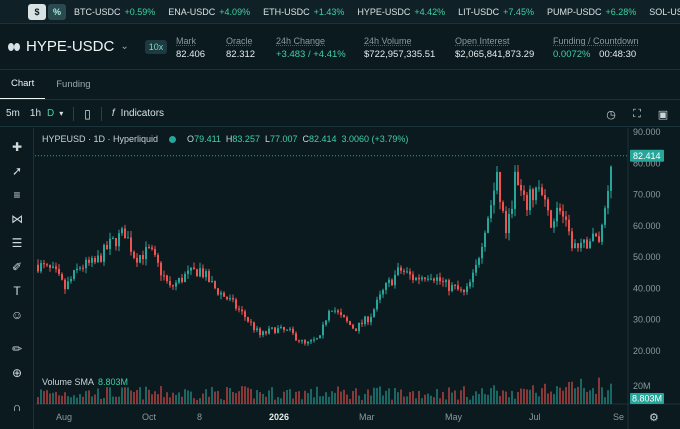  What do you see at coordinates (637, 113) in the screenshot?
I see `fullscreen-icon: ⛶` at bounding box center [637, 113].